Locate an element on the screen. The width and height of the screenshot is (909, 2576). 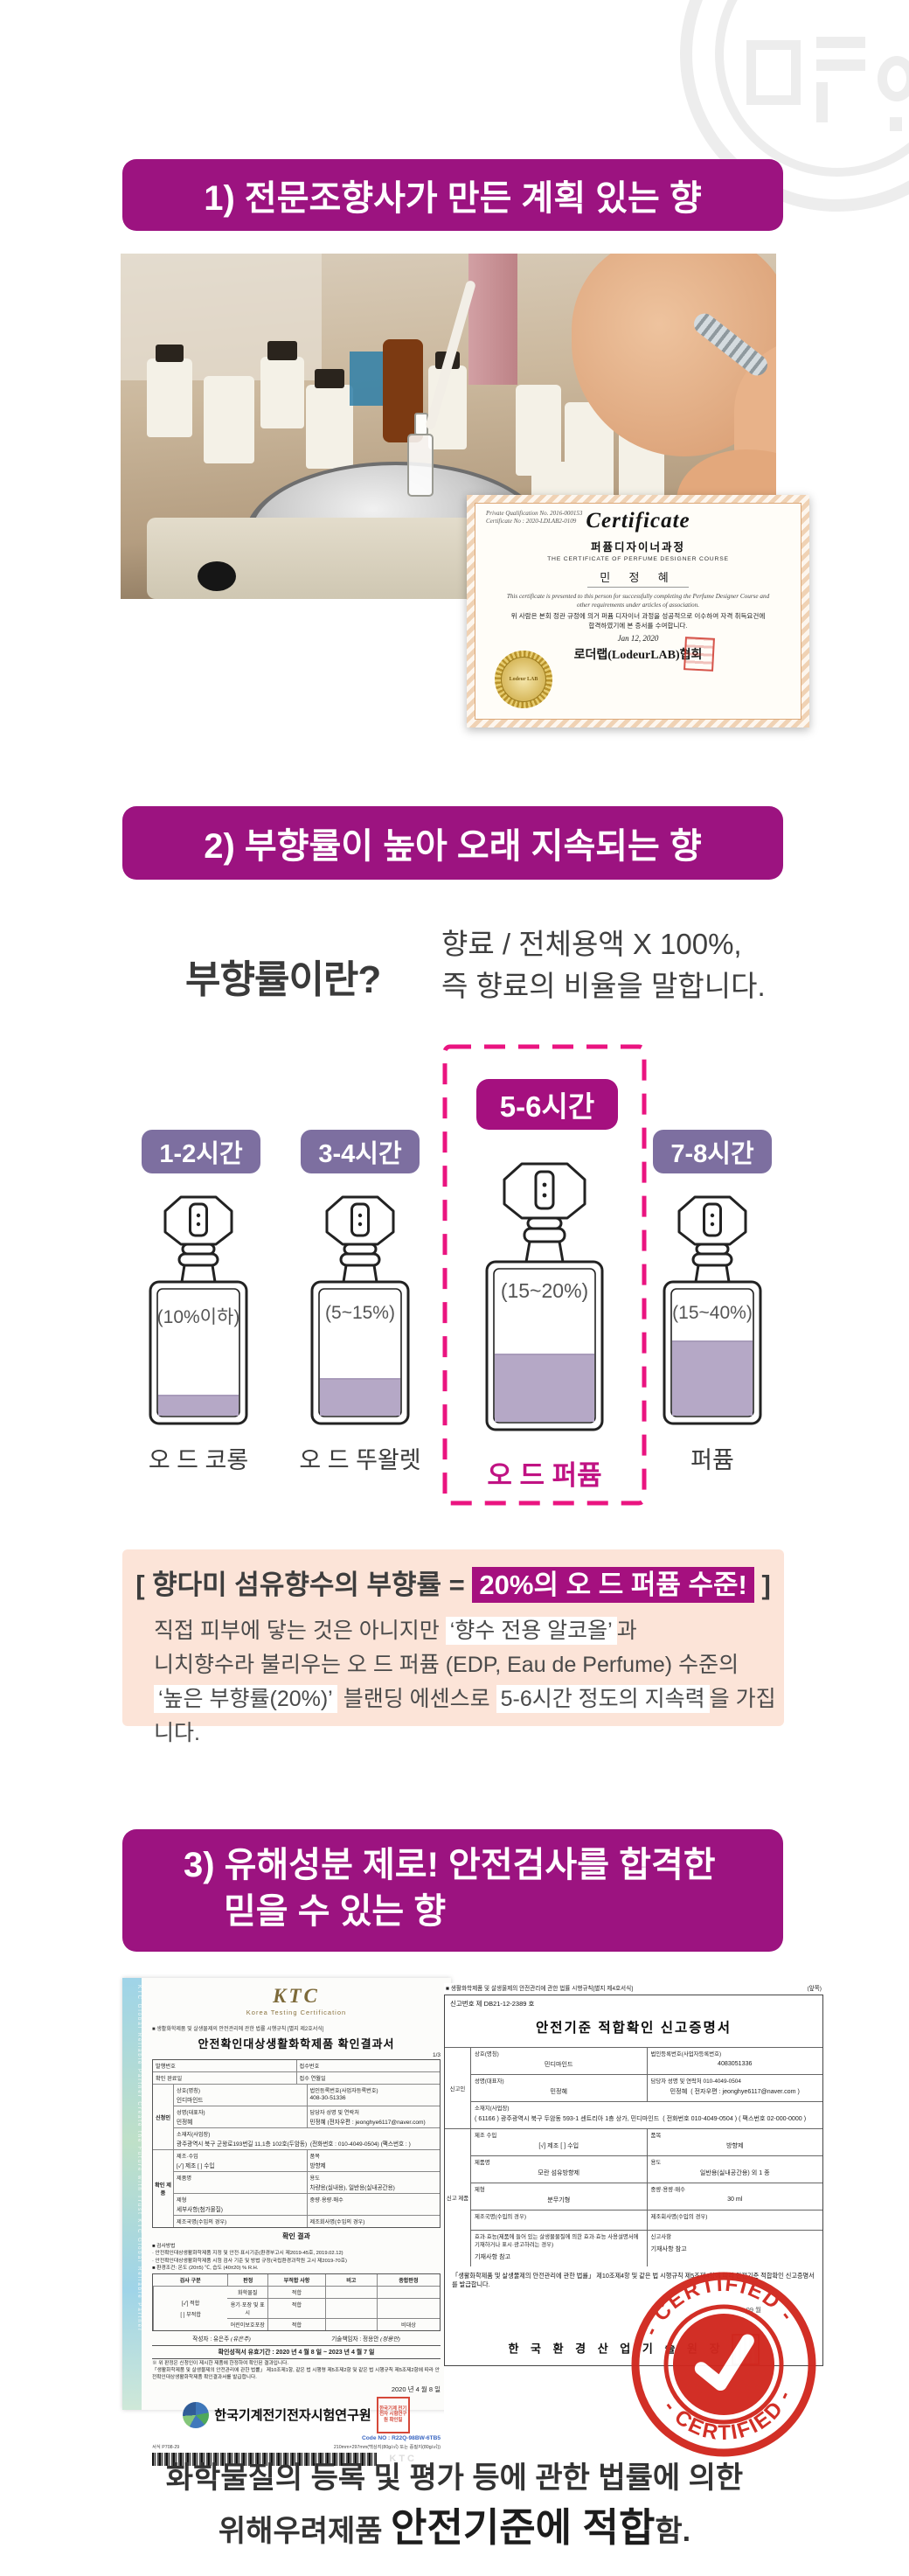
cell-value: 분무기형 is located at coordinates (559, 2200).